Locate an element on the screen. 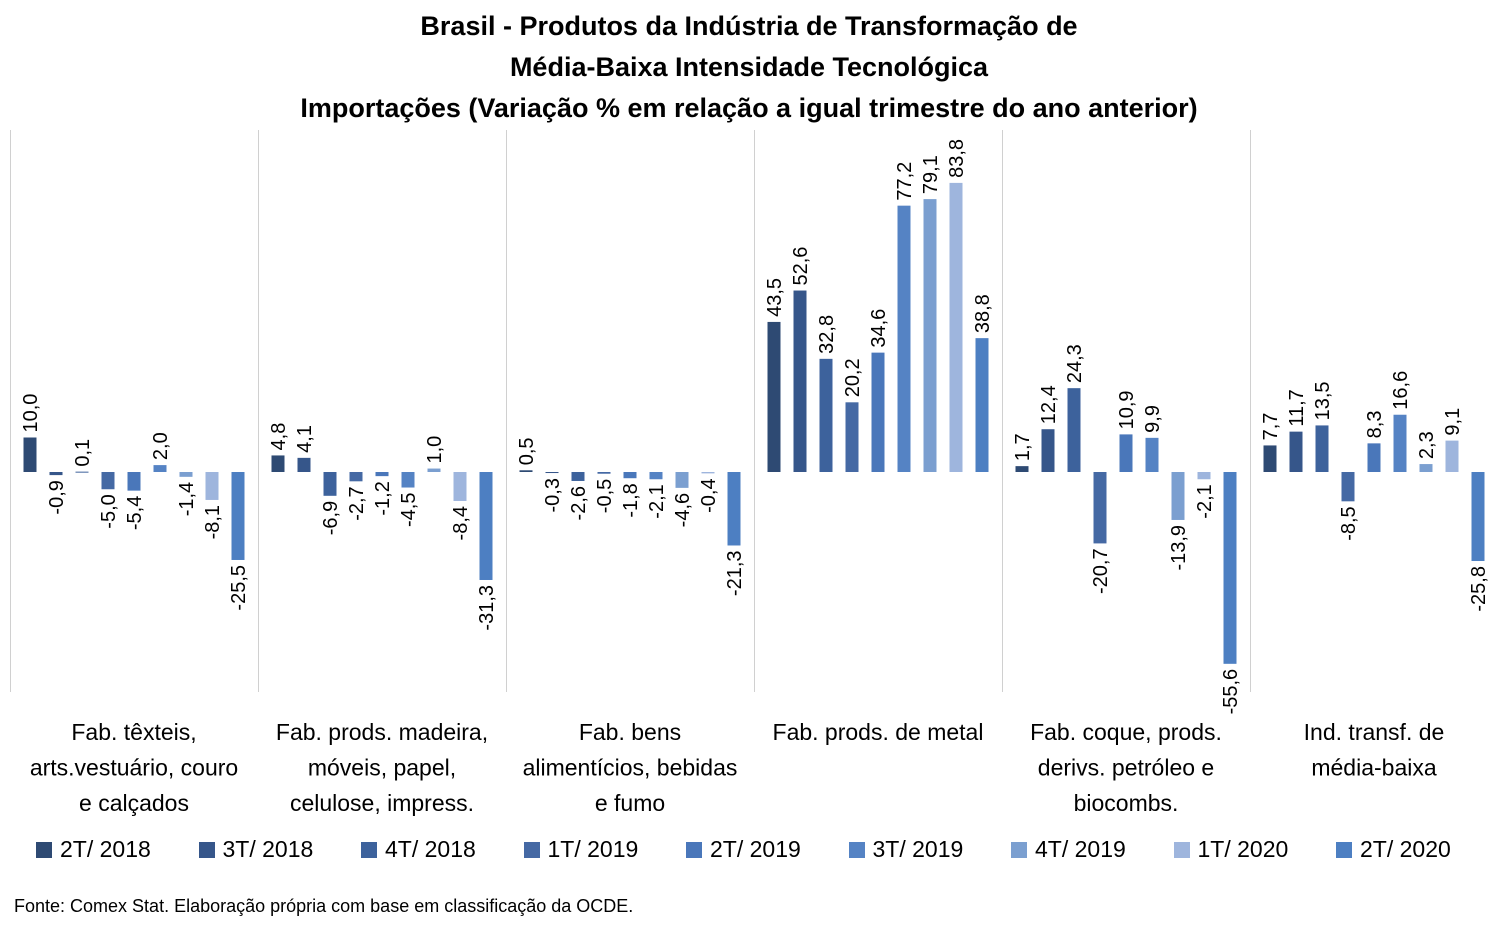 This screenshot has width=1498, height=929. data-label: 32,8 is located at coordinates (827, 334).